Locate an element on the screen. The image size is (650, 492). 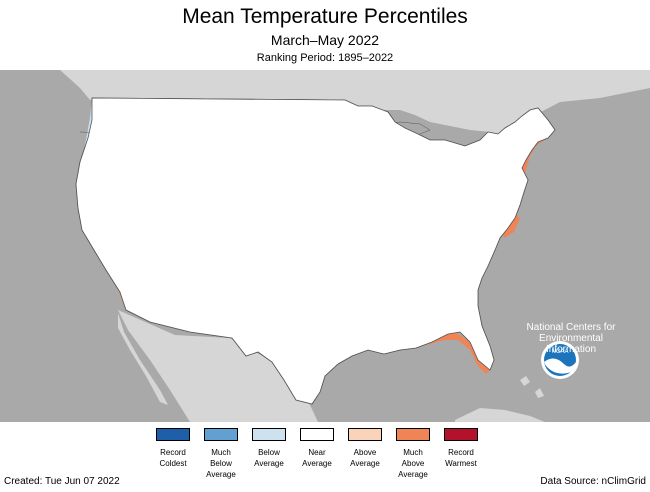
data-source: Data Source: nClimGrid is located at coordinates (593, 481).